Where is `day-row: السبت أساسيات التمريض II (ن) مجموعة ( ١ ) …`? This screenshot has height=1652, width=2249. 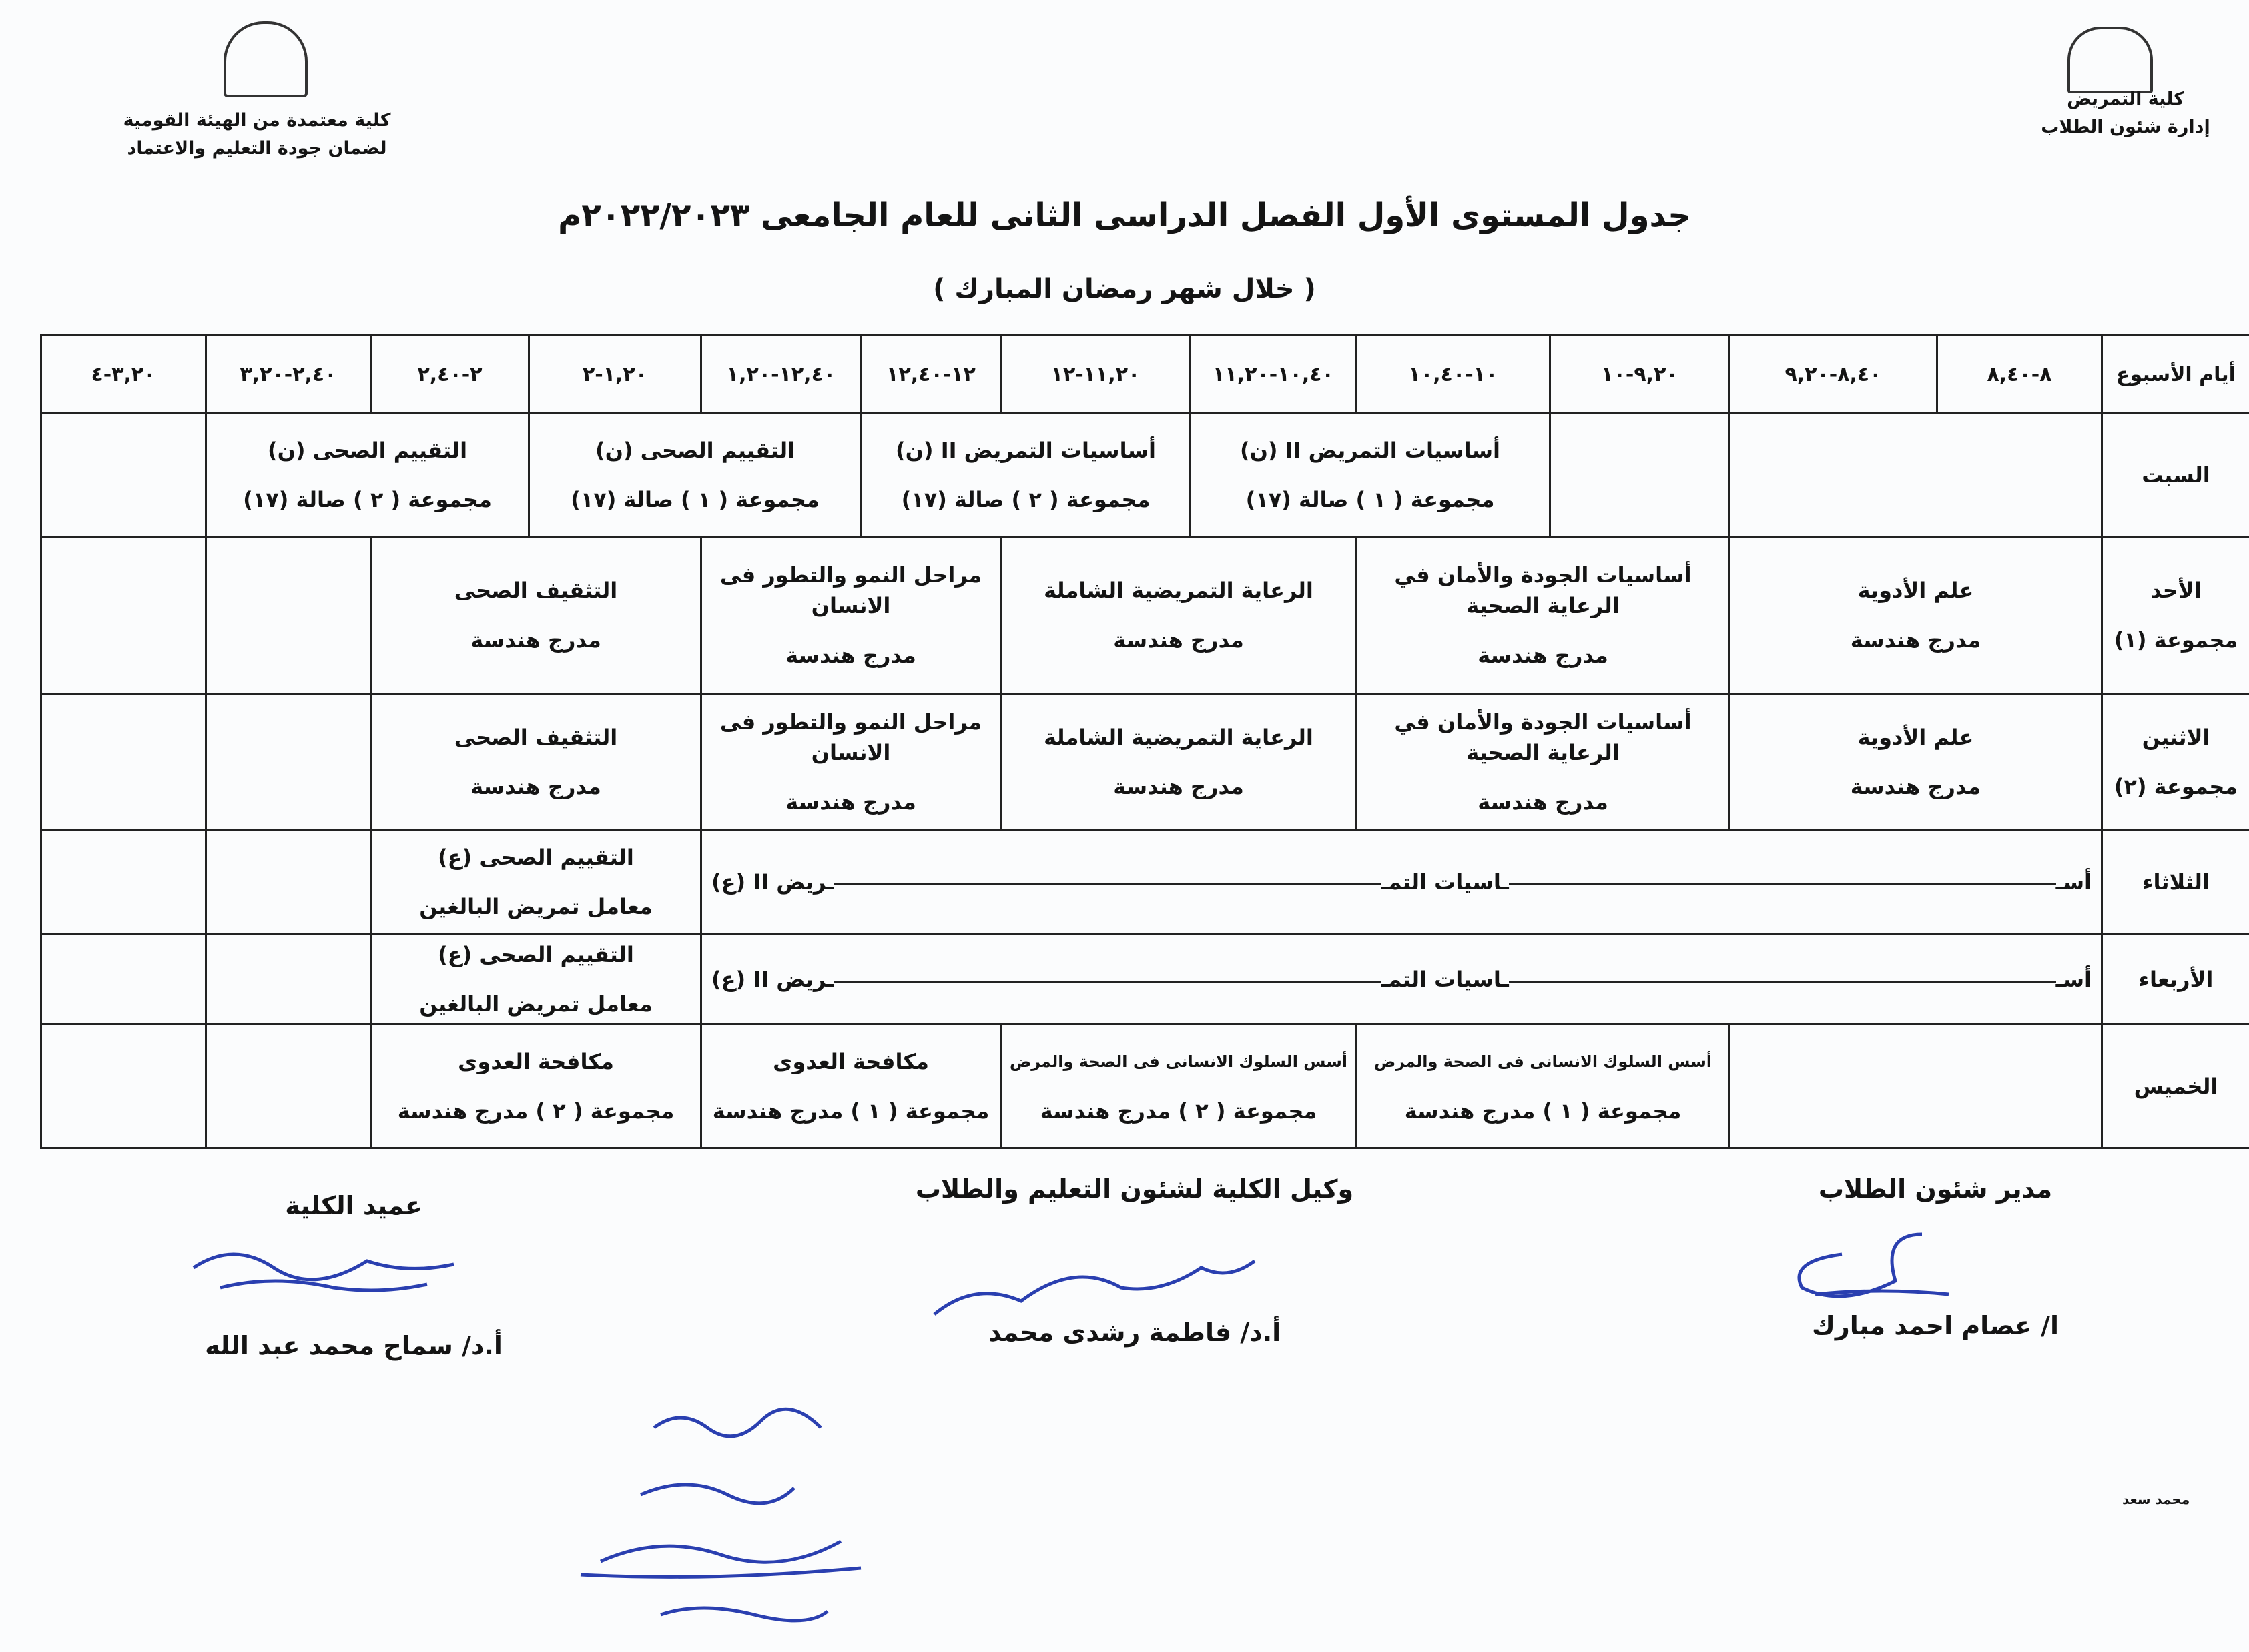
day-row: السبت أساسيات التمريض II (ن) مجموعة ( ١ ) … is located at coordinates (1144, 475).